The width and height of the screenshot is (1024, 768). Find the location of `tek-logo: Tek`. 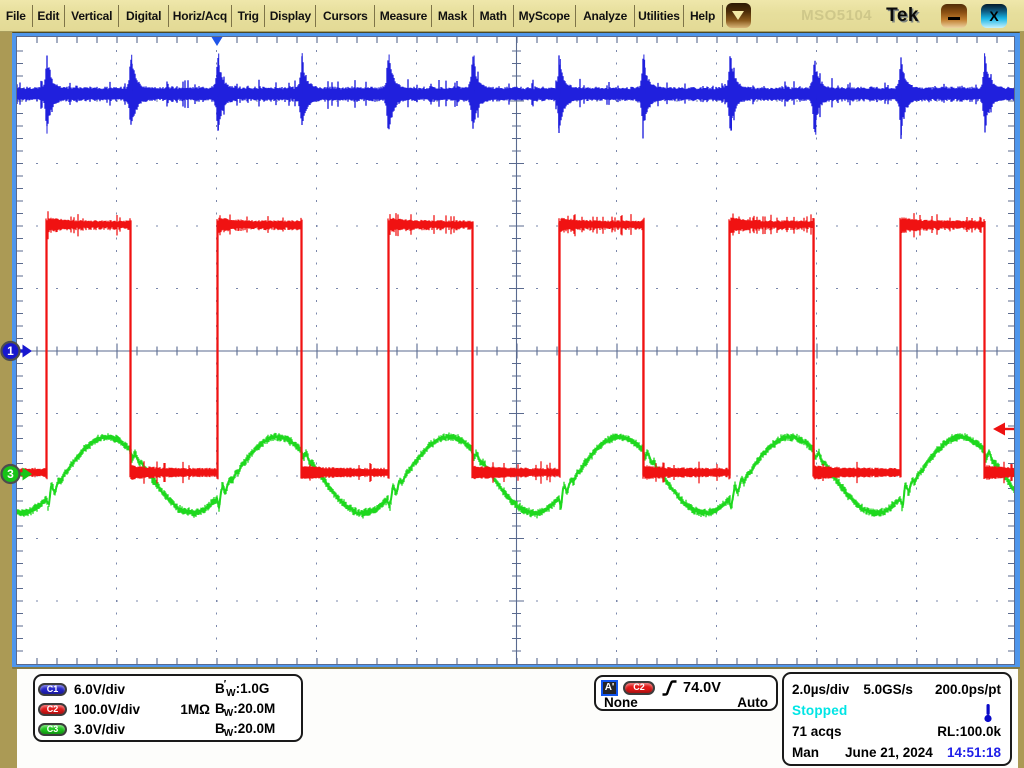

tek-logo: Tek is located at coordinates (902, 15).